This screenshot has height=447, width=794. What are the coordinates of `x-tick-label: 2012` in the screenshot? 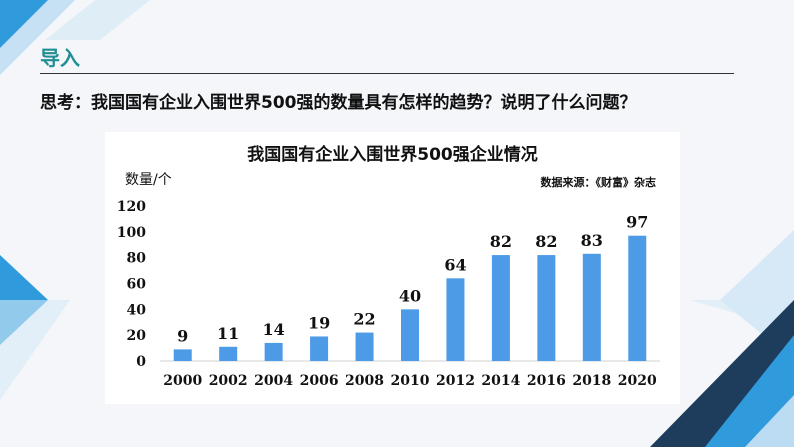 It's located at (455, 381).